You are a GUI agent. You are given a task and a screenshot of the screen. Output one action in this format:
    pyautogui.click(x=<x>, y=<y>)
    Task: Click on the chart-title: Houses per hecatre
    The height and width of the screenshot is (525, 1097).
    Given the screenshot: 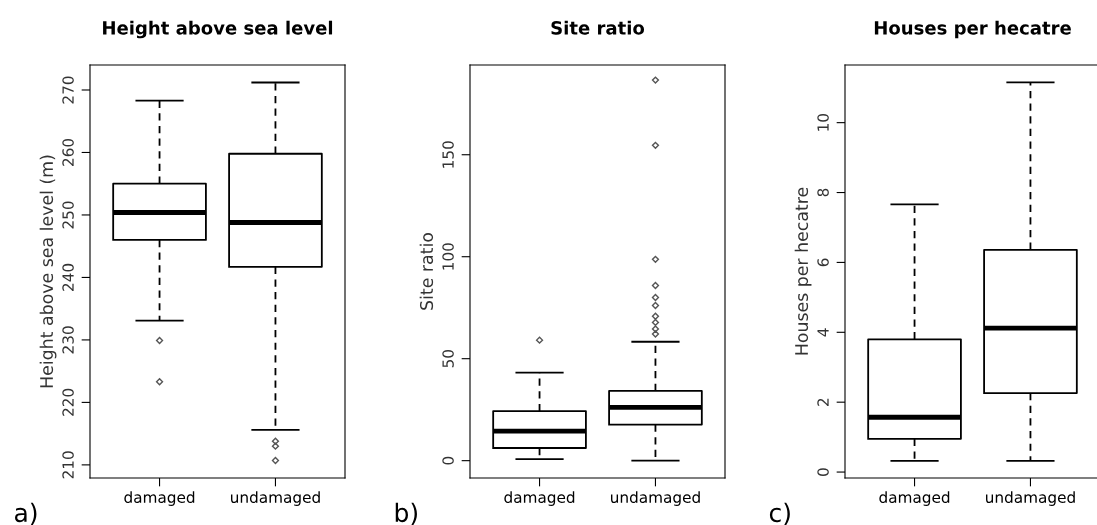 What is the action you would take?
    pyautogui.click(x=972, y=29)
    